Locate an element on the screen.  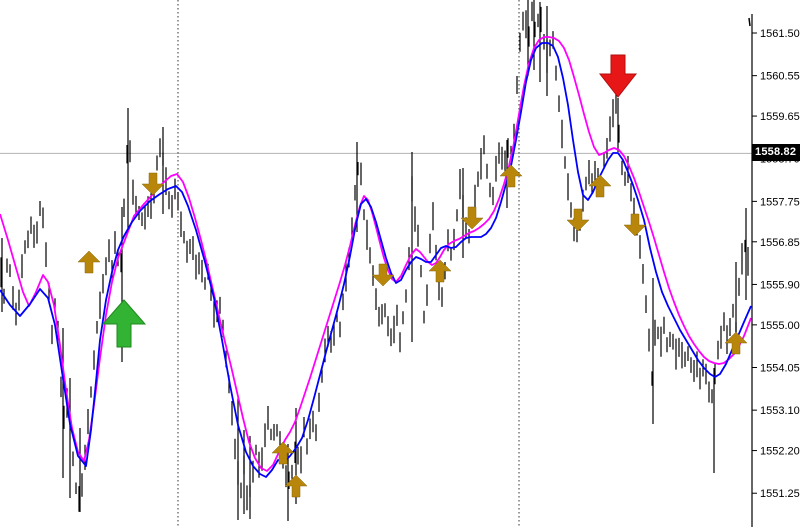
current-price-tag: 1558.82 is located at coordinates (776, 152).